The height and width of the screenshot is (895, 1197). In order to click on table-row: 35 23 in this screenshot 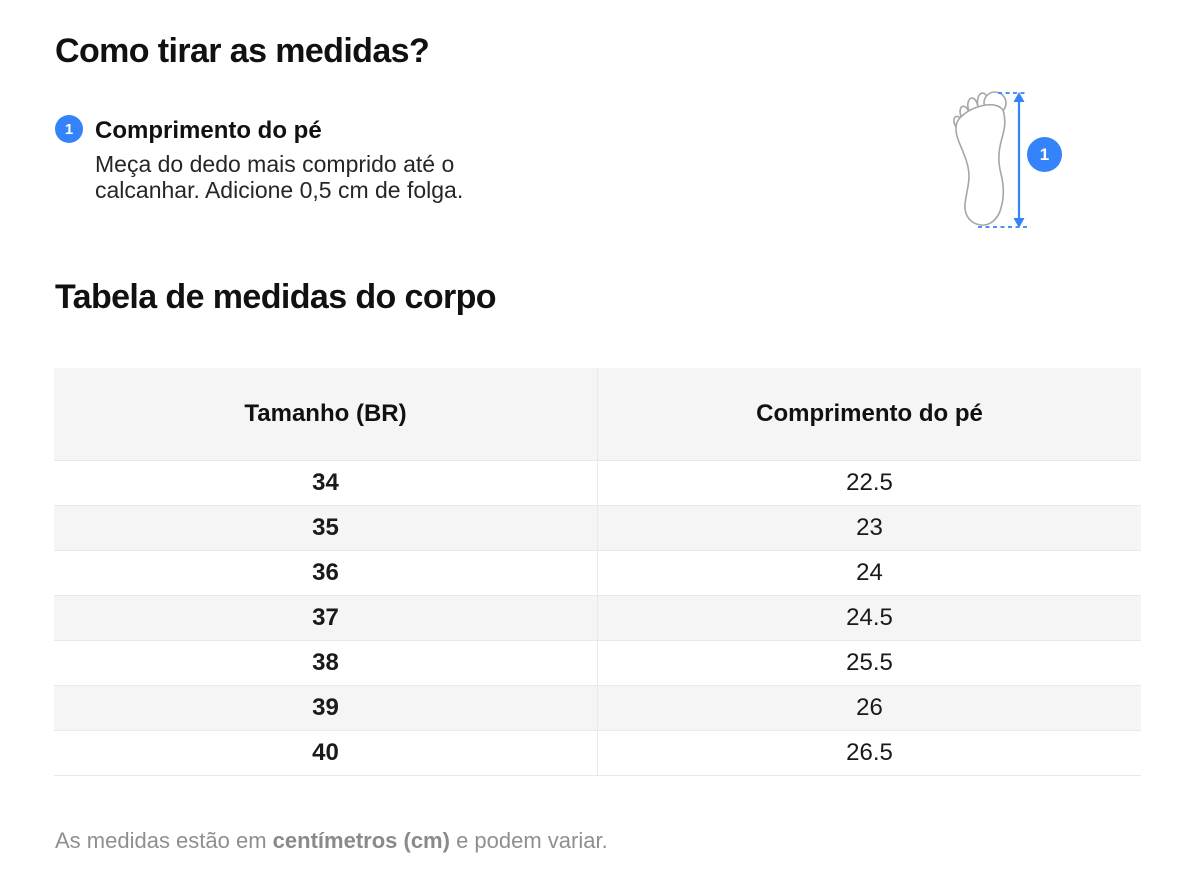, I will do `click(597, 528)`.